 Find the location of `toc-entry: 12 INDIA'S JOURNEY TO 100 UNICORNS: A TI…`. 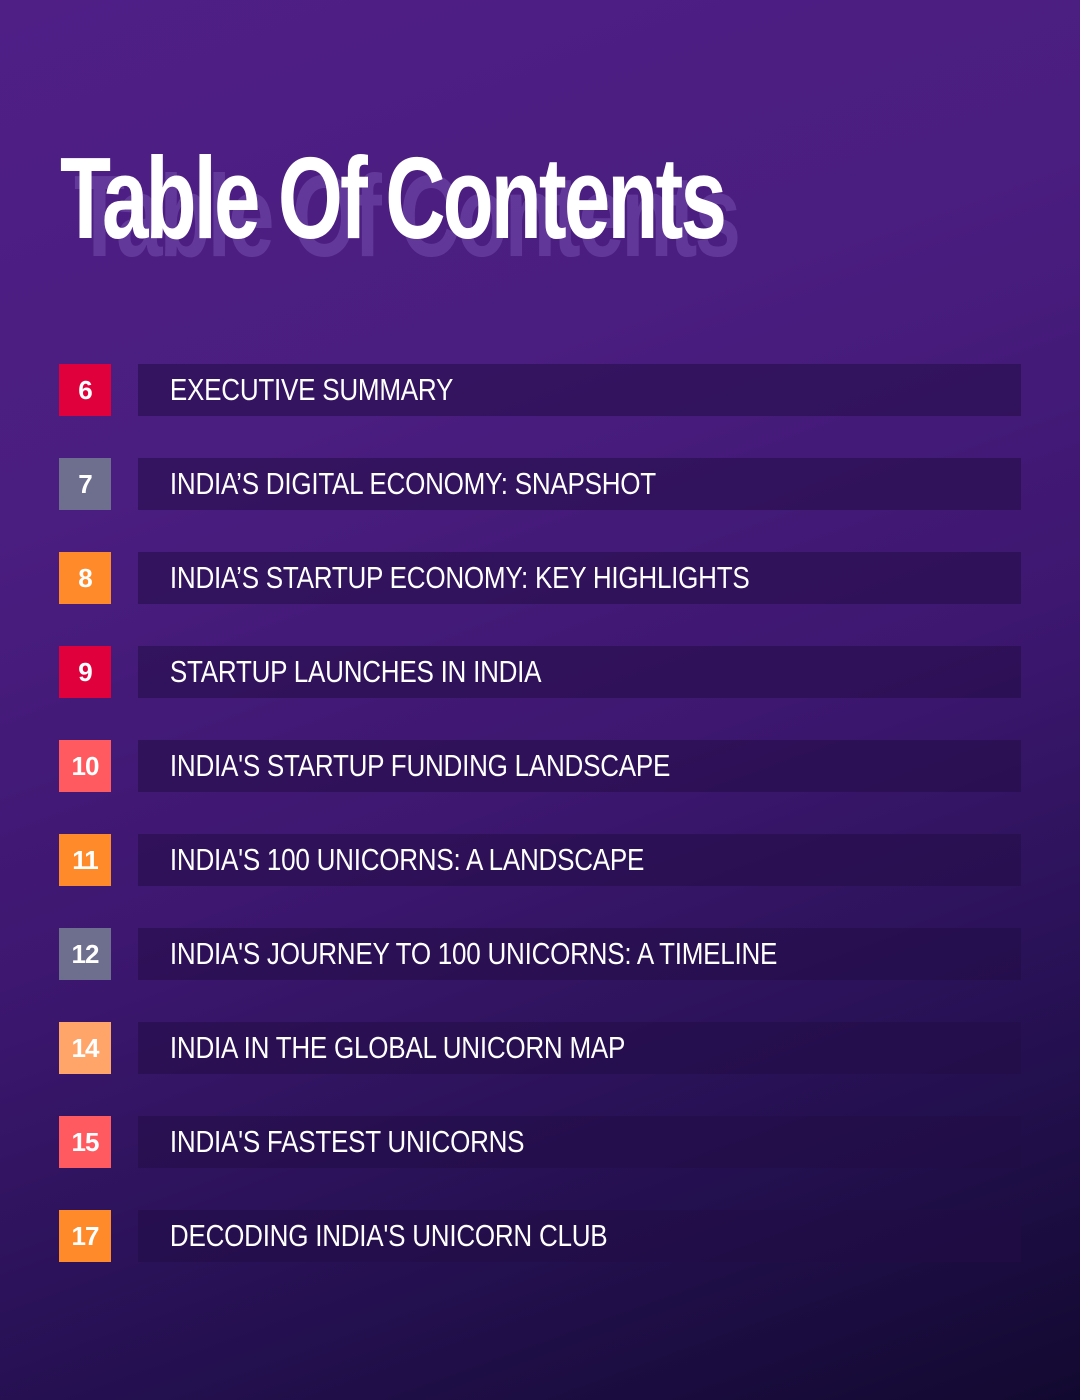

toc-entry: 12 INDIA'S JOURNEY TO 100 UNICORNS: A TI… is located at coordinates (540, 954).